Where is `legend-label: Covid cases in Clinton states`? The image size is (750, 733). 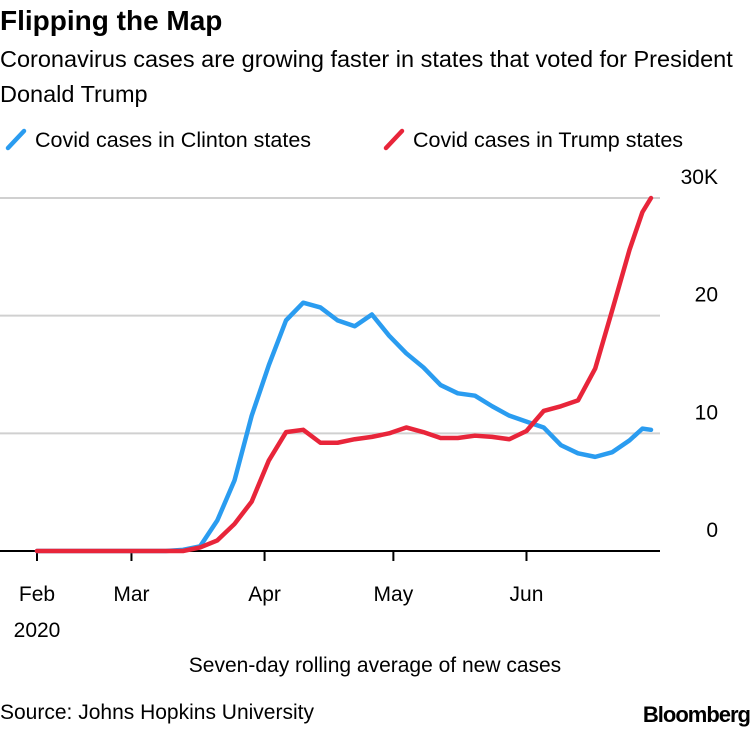
legend-label: Covid cases in Clinton states is located at coordinates (173, 140).